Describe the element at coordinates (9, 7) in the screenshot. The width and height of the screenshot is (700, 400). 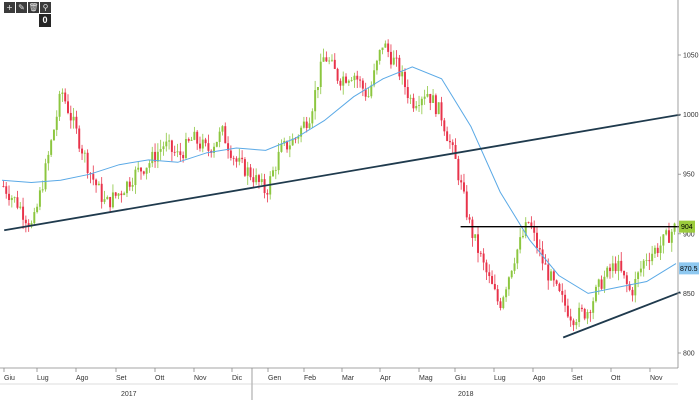
I see `crosshair-icon: +` at that location.